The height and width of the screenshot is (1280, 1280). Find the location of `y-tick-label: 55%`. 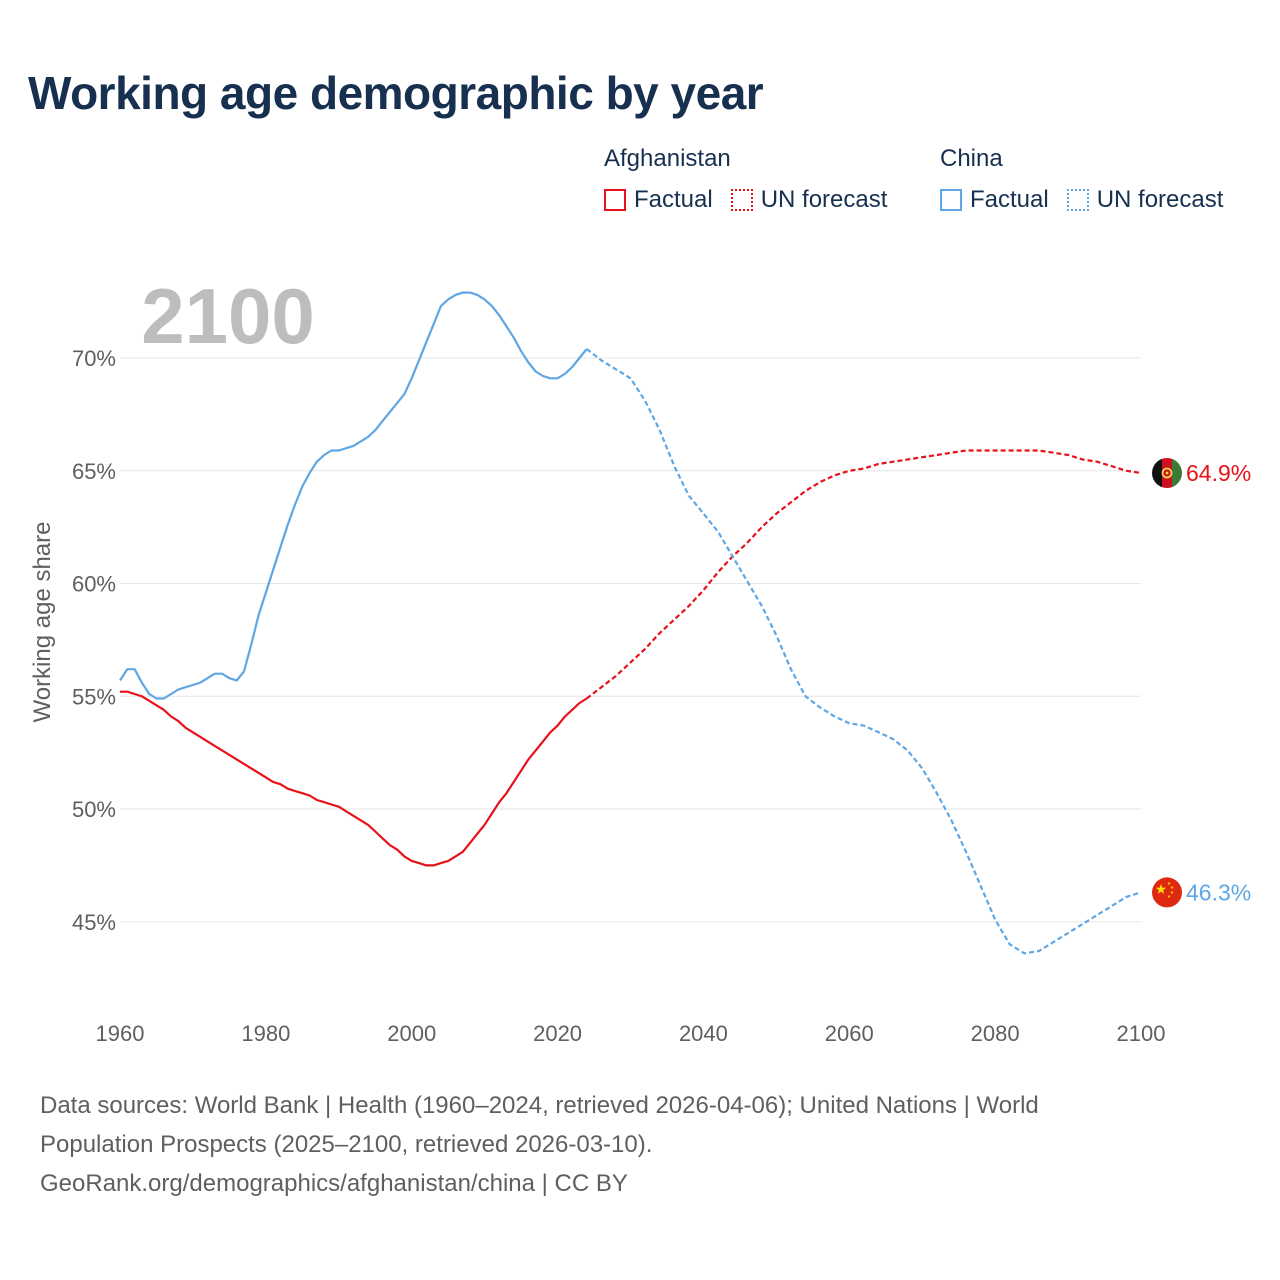

y-tick-label: 55% is located at coordinates (94, 696).